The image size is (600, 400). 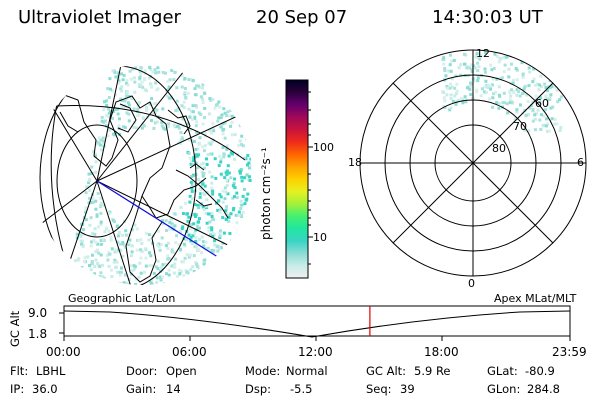 What do you see at coordinates (181, 371) in the screenshot?
I see `info-door-value: Open` at bounding box center [181, 371].